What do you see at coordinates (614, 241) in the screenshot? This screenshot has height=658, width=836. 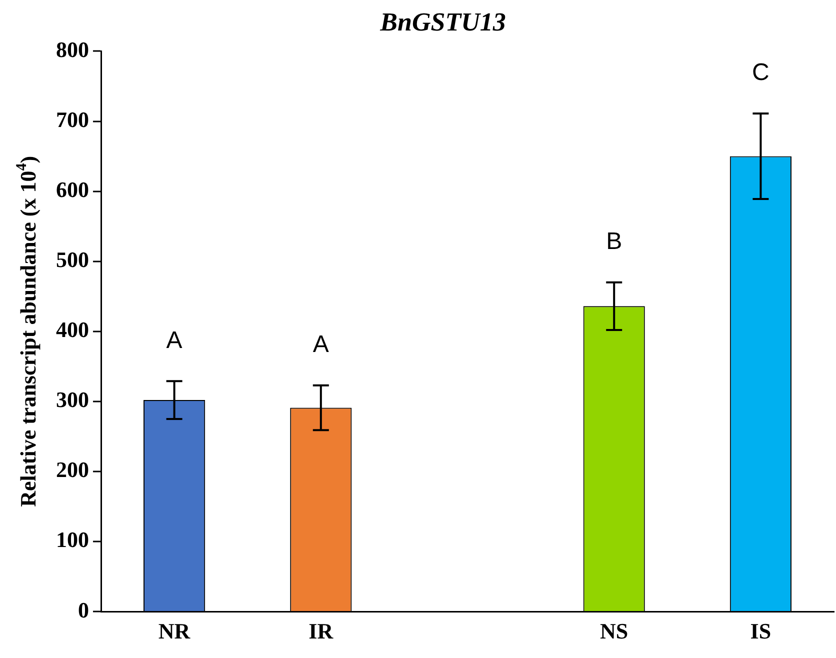 I see `annotation: B` at bounding box center [614, 241].